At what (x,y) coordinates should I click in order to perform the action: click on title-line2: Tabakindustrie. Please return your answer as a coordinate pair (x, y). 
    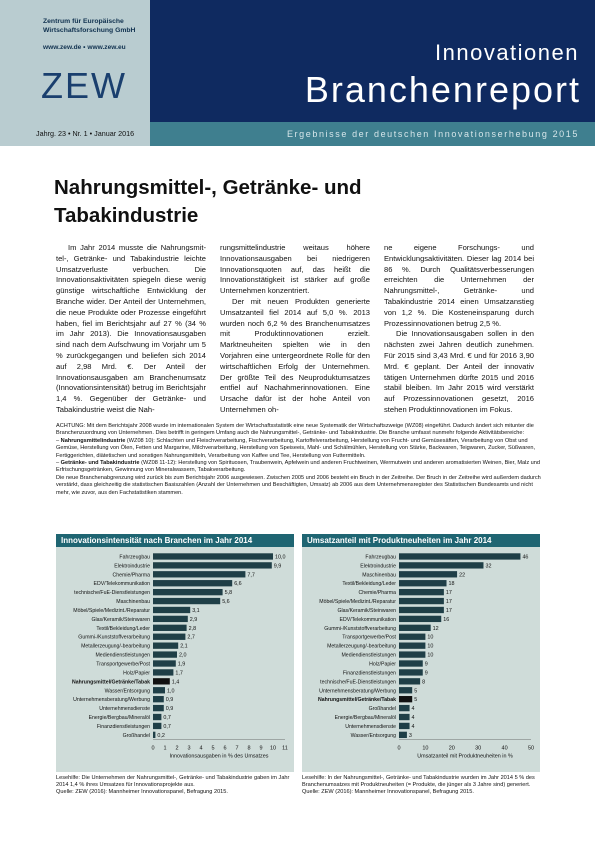
    Looking at the image, I should click on (126, 215).